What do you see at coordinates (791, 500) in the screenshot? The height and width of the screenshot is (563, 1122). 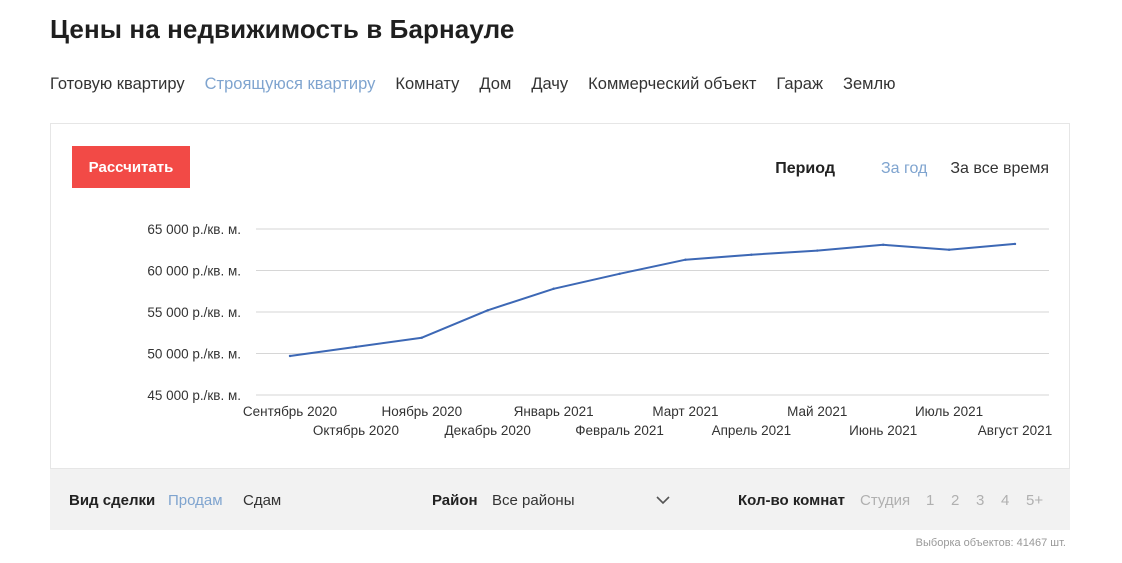 I see `rooms-label: Кол-во комнат` at bounding box center [791, 500].